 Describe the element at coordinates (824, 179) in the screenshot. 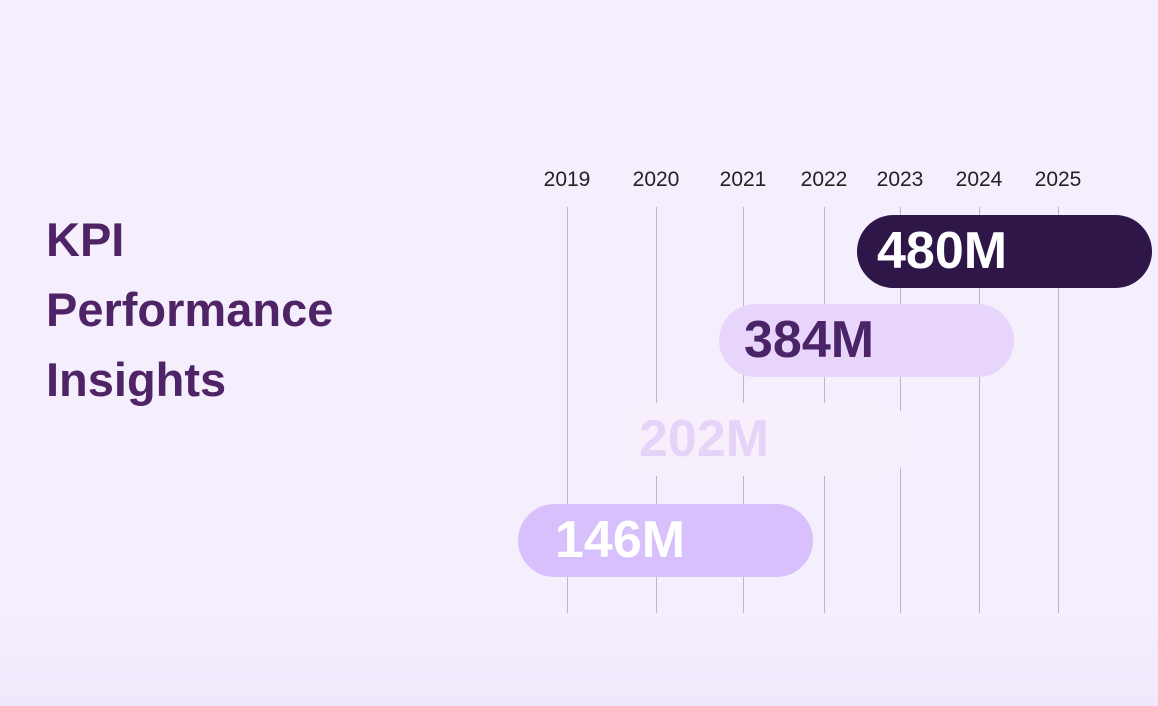

I see `year-label: 2022` at that location.